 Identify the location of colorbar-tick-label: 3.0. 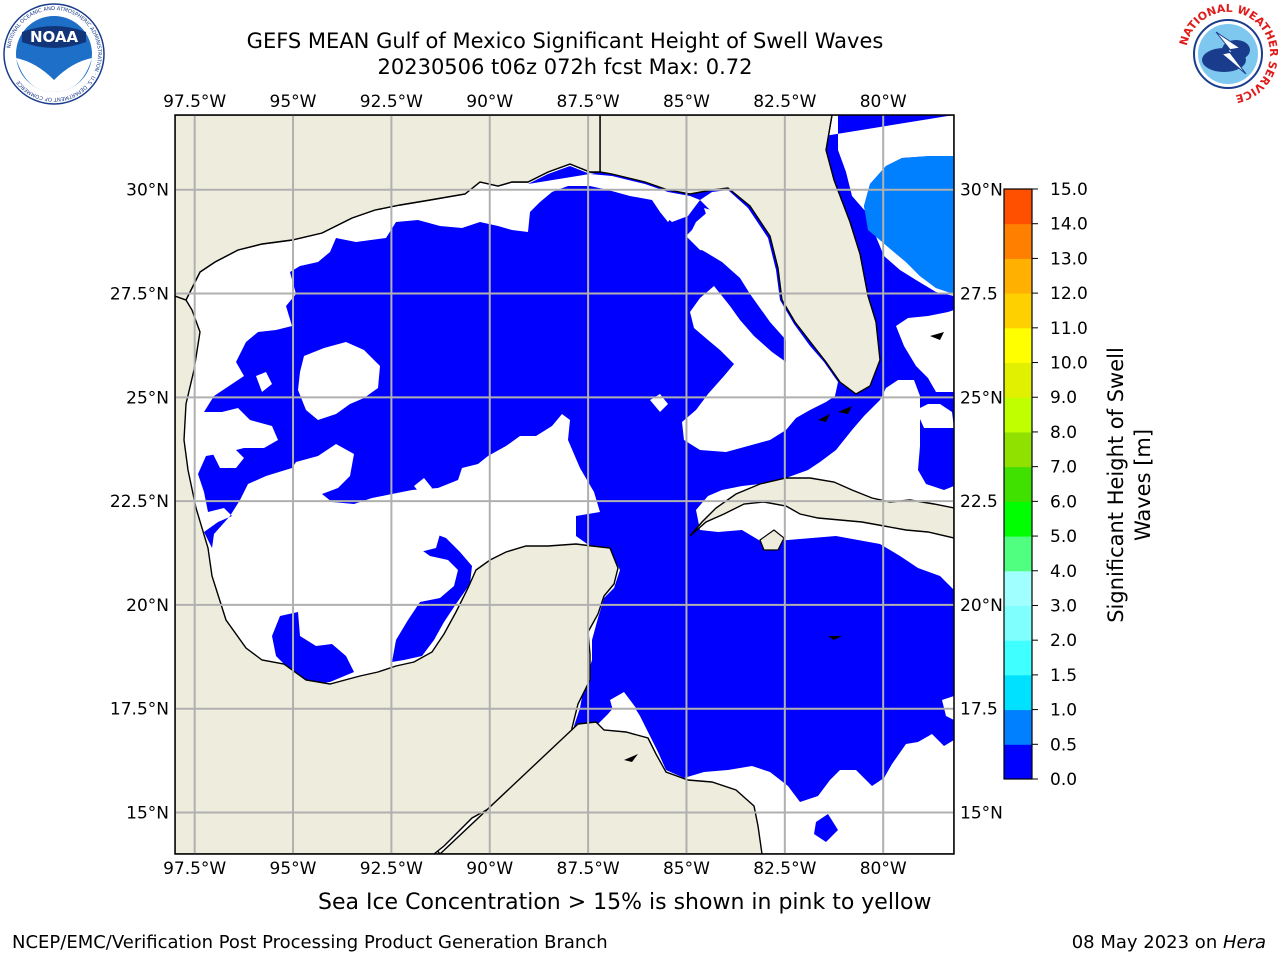
(1063, 606).